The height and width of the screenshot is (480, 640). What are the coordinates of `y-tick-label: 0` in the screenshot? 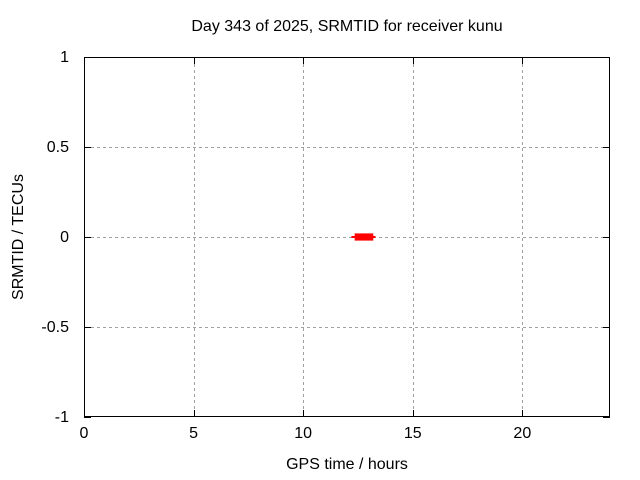 It's located at (64, 237).